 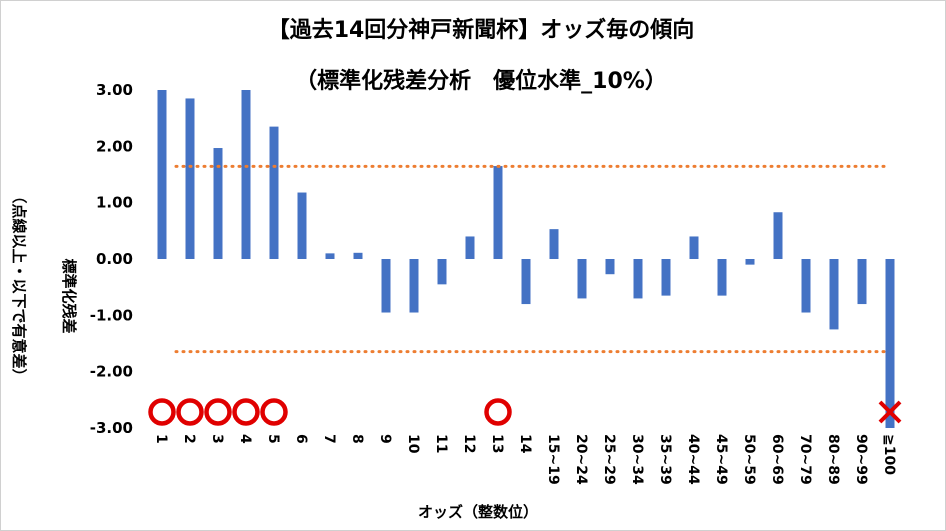 What do you see at coordinates (441, 443) in the screenshot?
I see `x-tick-label: 11` at bounding box center [441, 443].